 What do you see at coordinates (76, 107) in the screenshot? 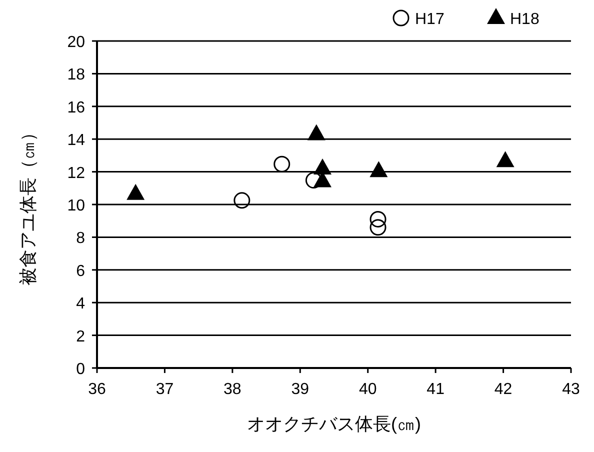
I see `y-tick-label: 16` at bounding box center [76, 107].